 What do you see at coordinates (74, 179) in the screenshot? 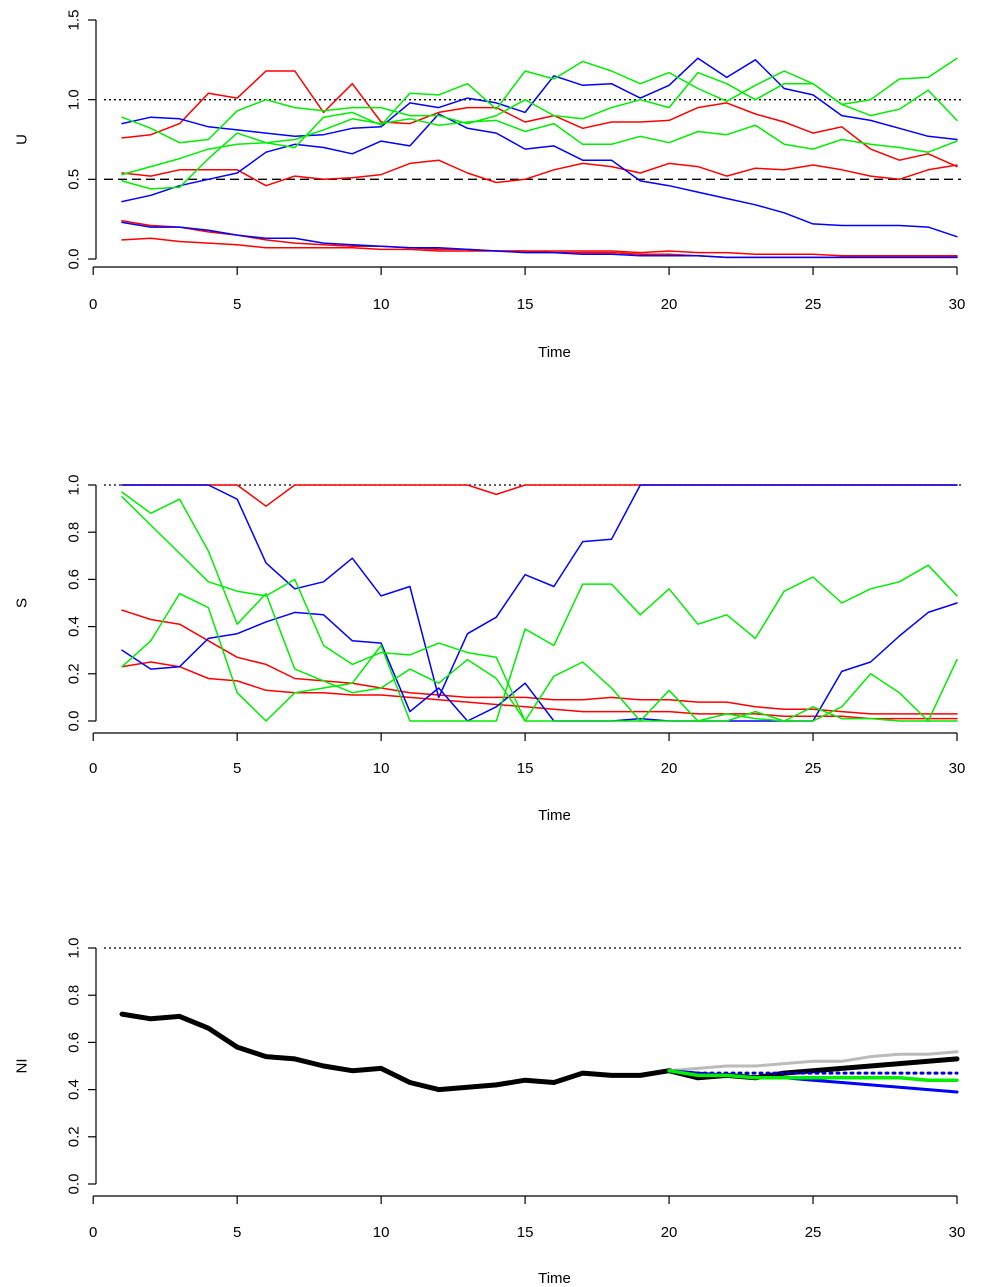
I see `y-tick-label: 0.5` at bounding box center [74, 179].